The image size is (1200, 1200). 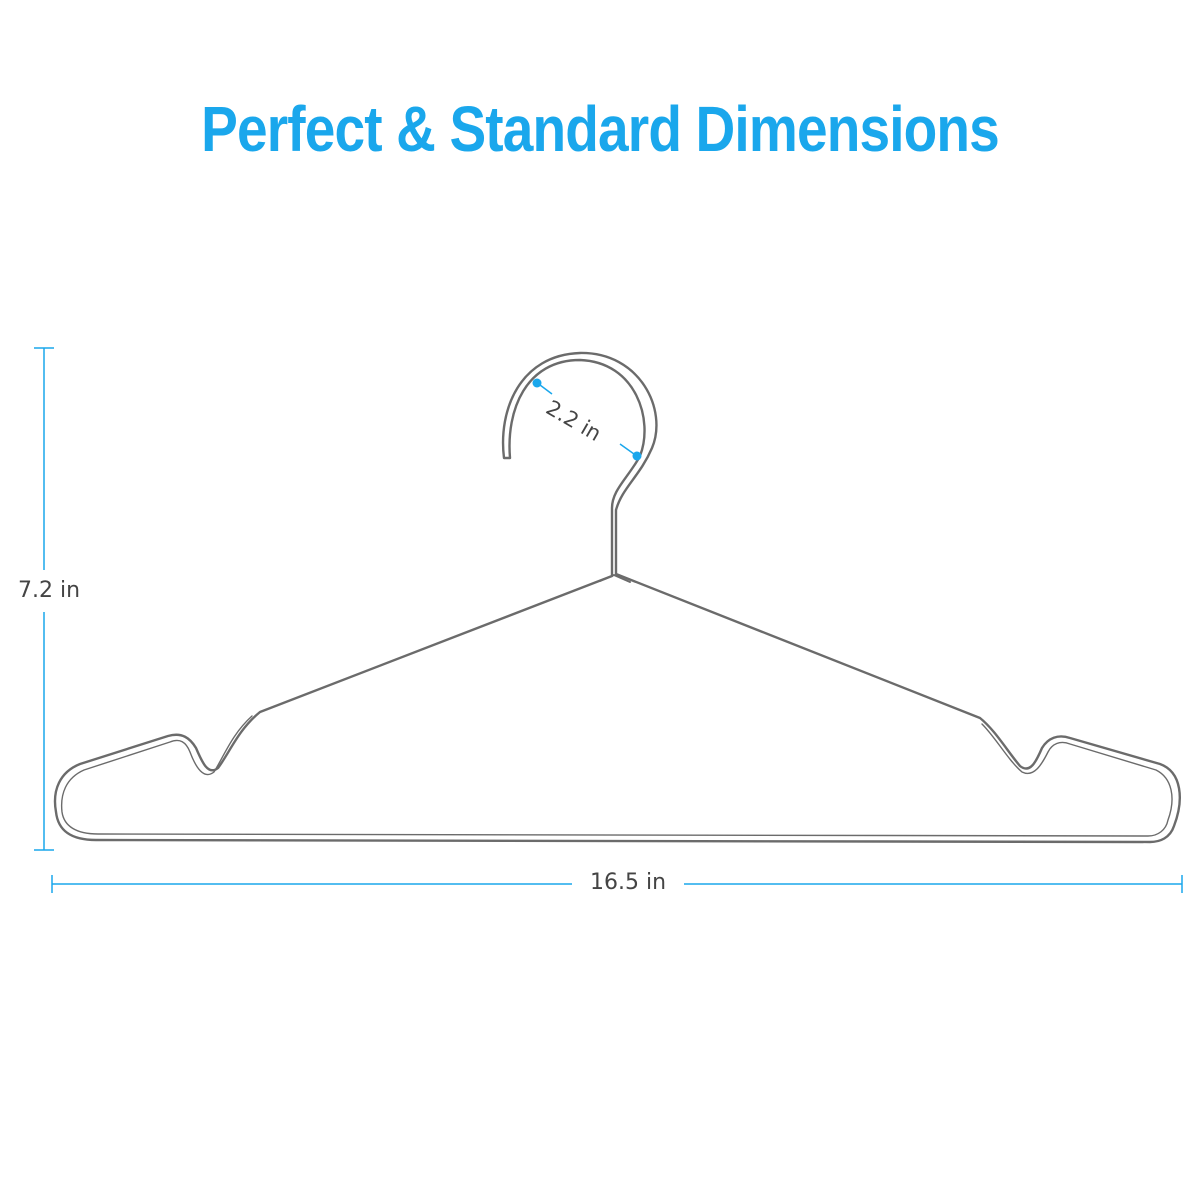 I want to click on hook-dimension-line, so click(x=587, y=419).